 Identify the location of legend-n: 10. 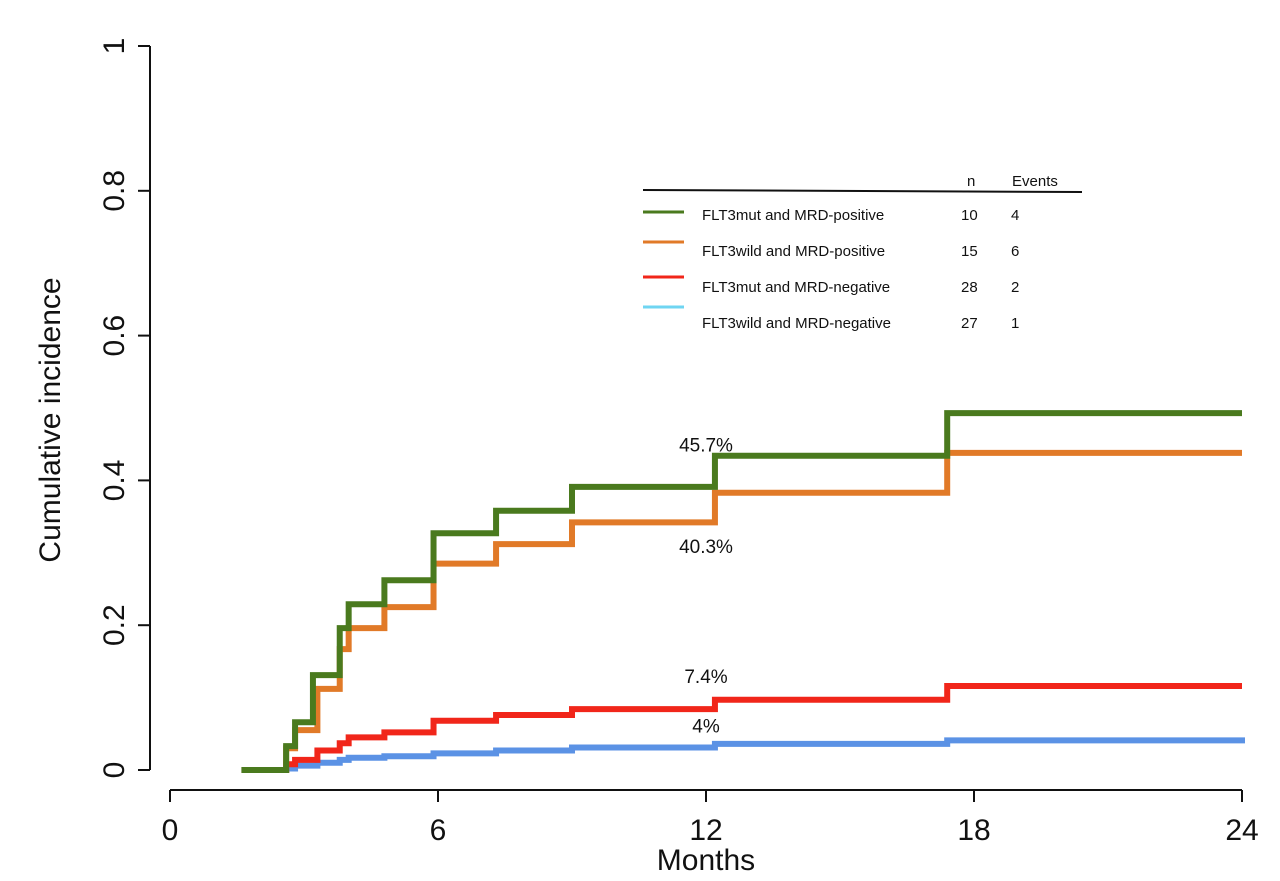
(969, 215).